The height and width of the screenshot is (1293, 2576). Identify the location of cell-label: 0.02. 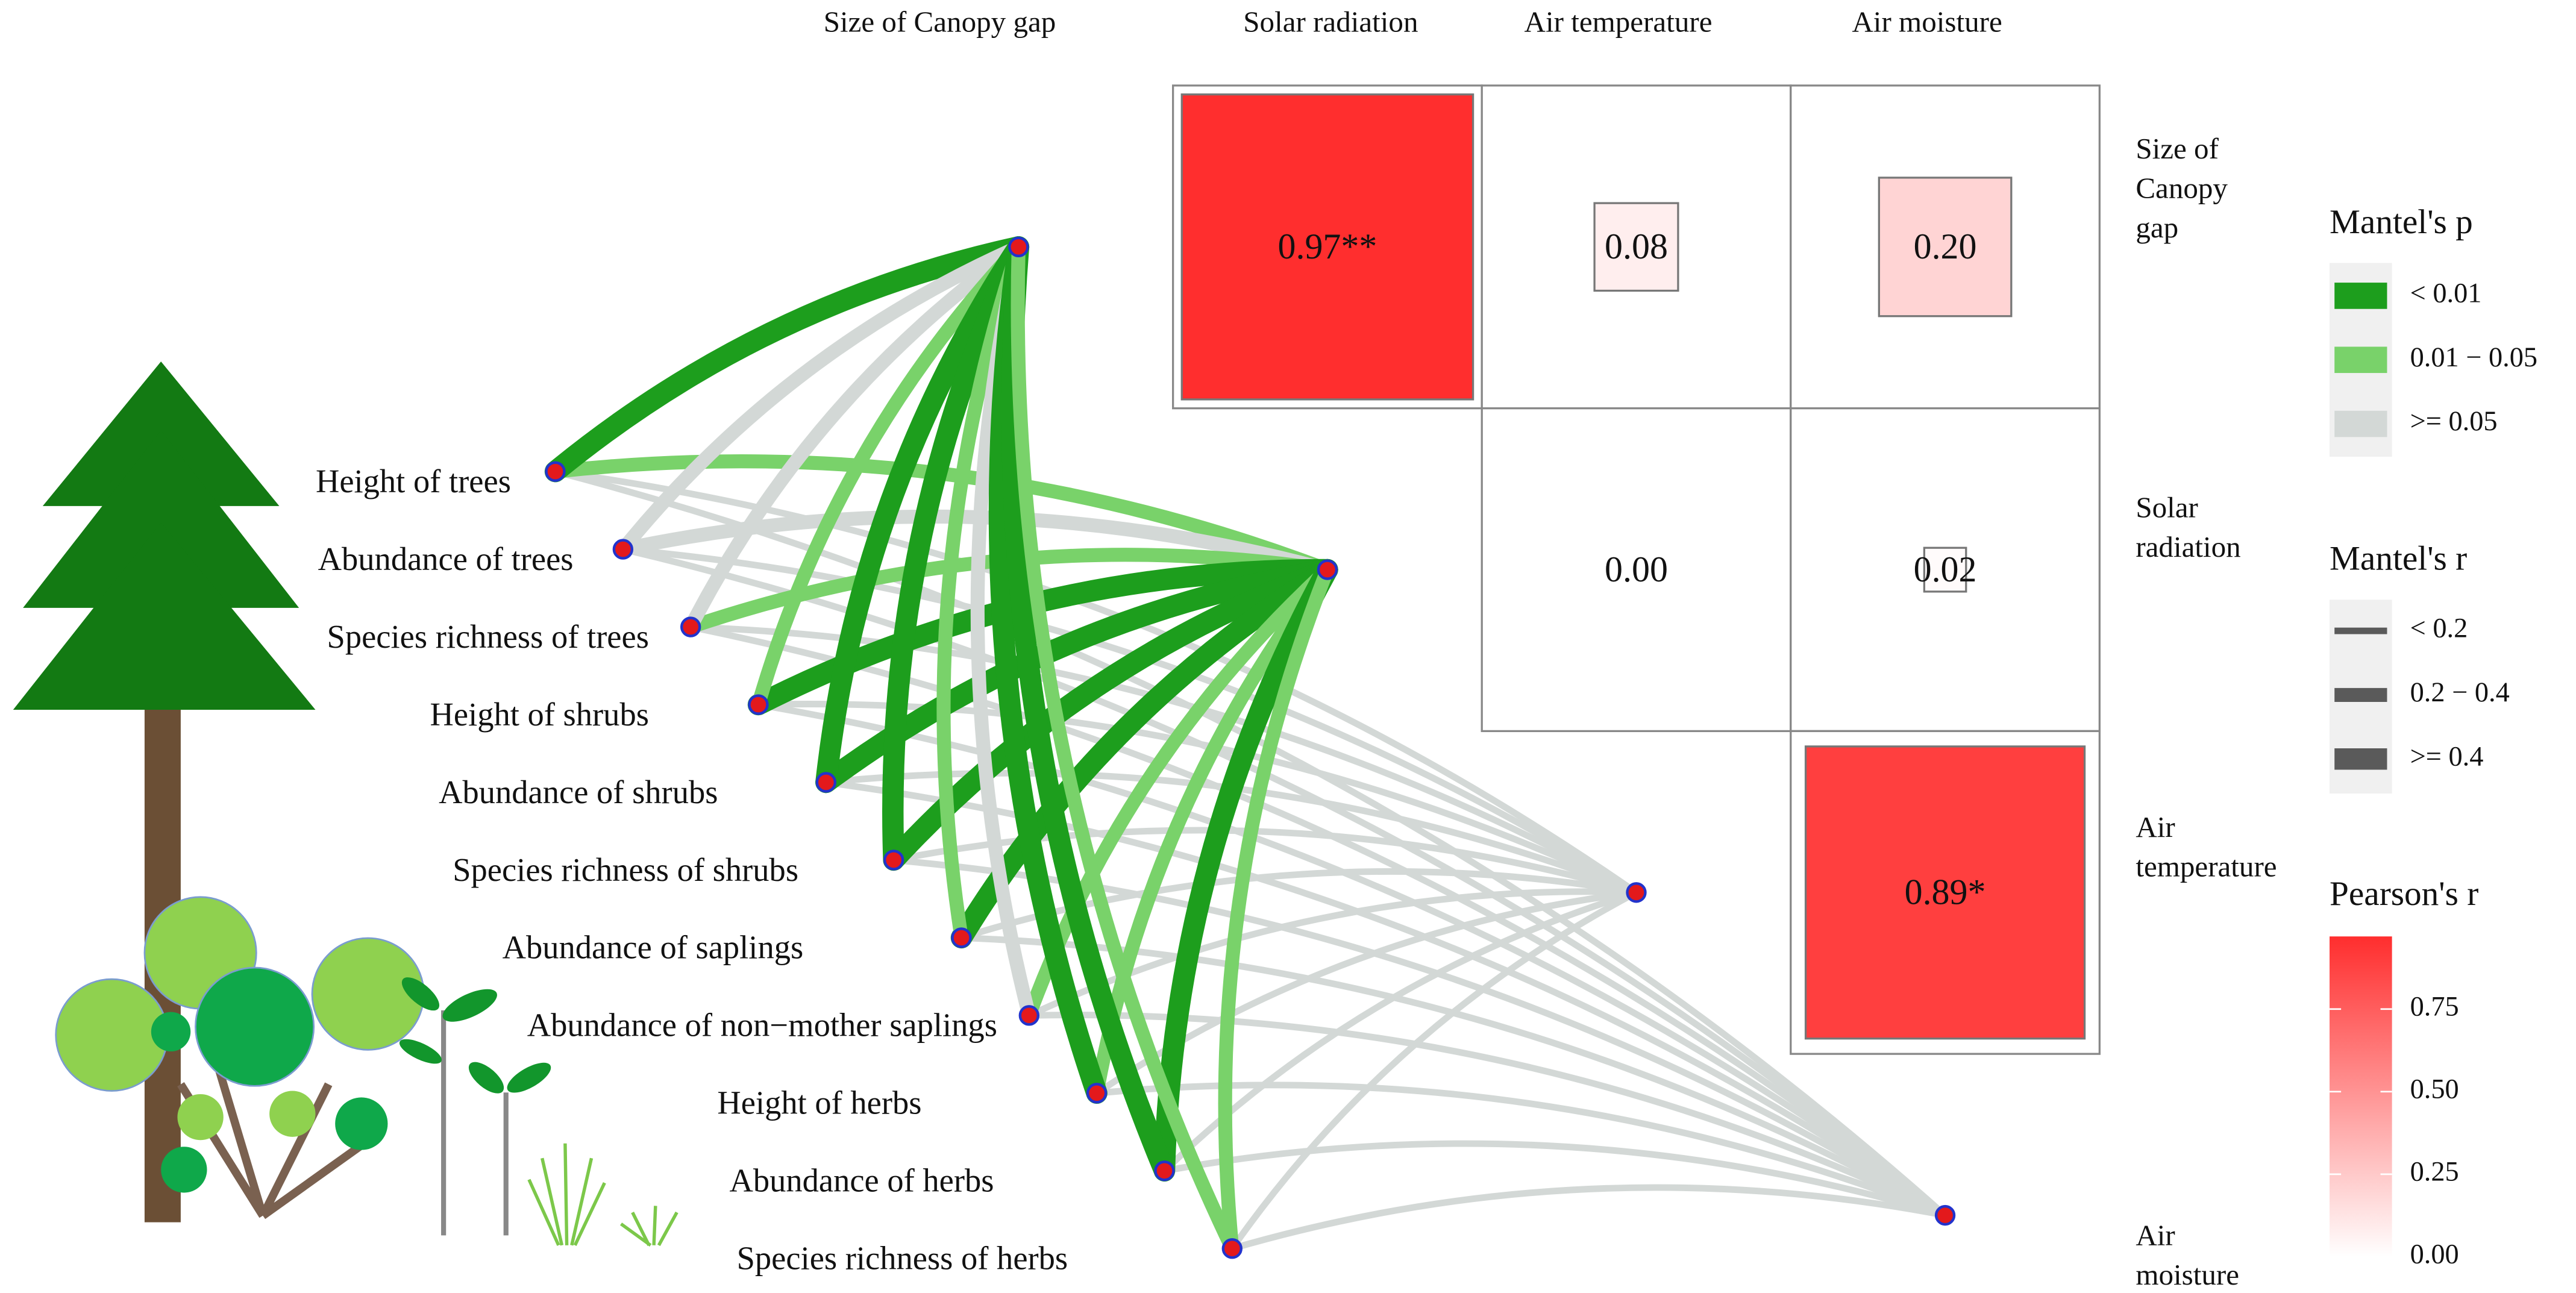
(1945, 569).